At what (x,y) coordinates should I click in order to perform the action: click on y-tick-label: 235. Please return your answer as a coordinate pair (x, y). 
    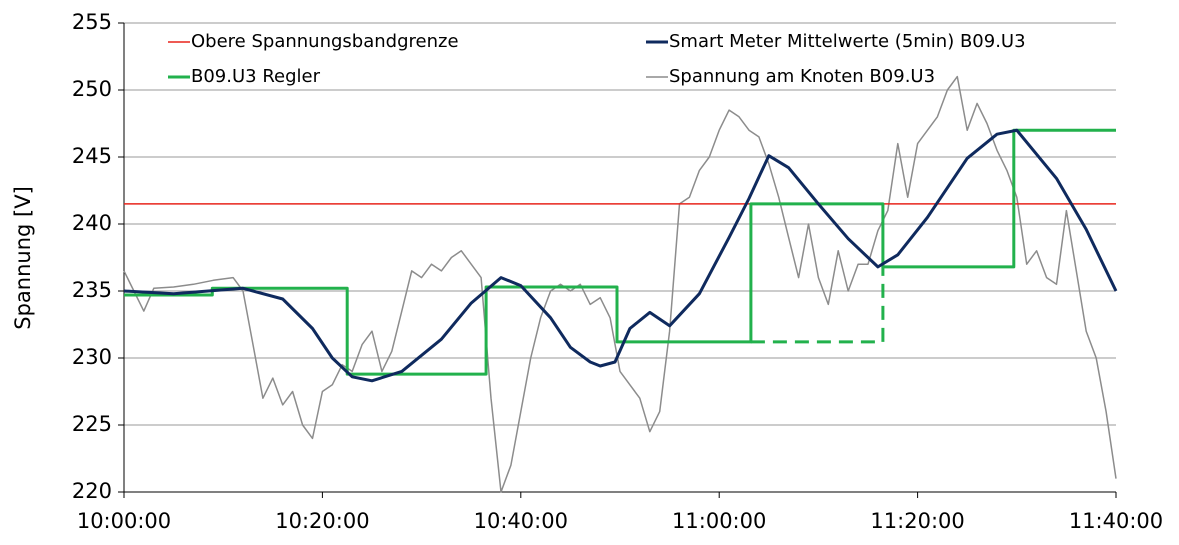
    Looking at the image, I should click on (92, 290).